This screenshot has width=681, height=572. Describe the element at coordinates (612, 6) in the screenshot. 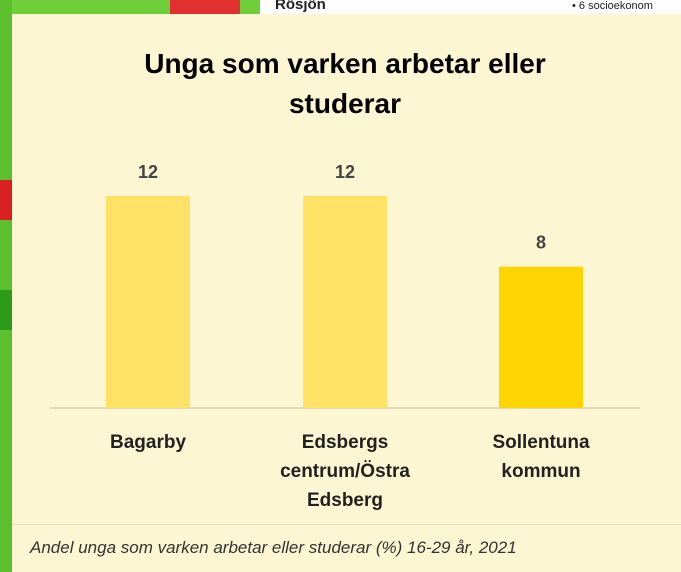

I see `side-text: • 6 socioekonom` at that location.